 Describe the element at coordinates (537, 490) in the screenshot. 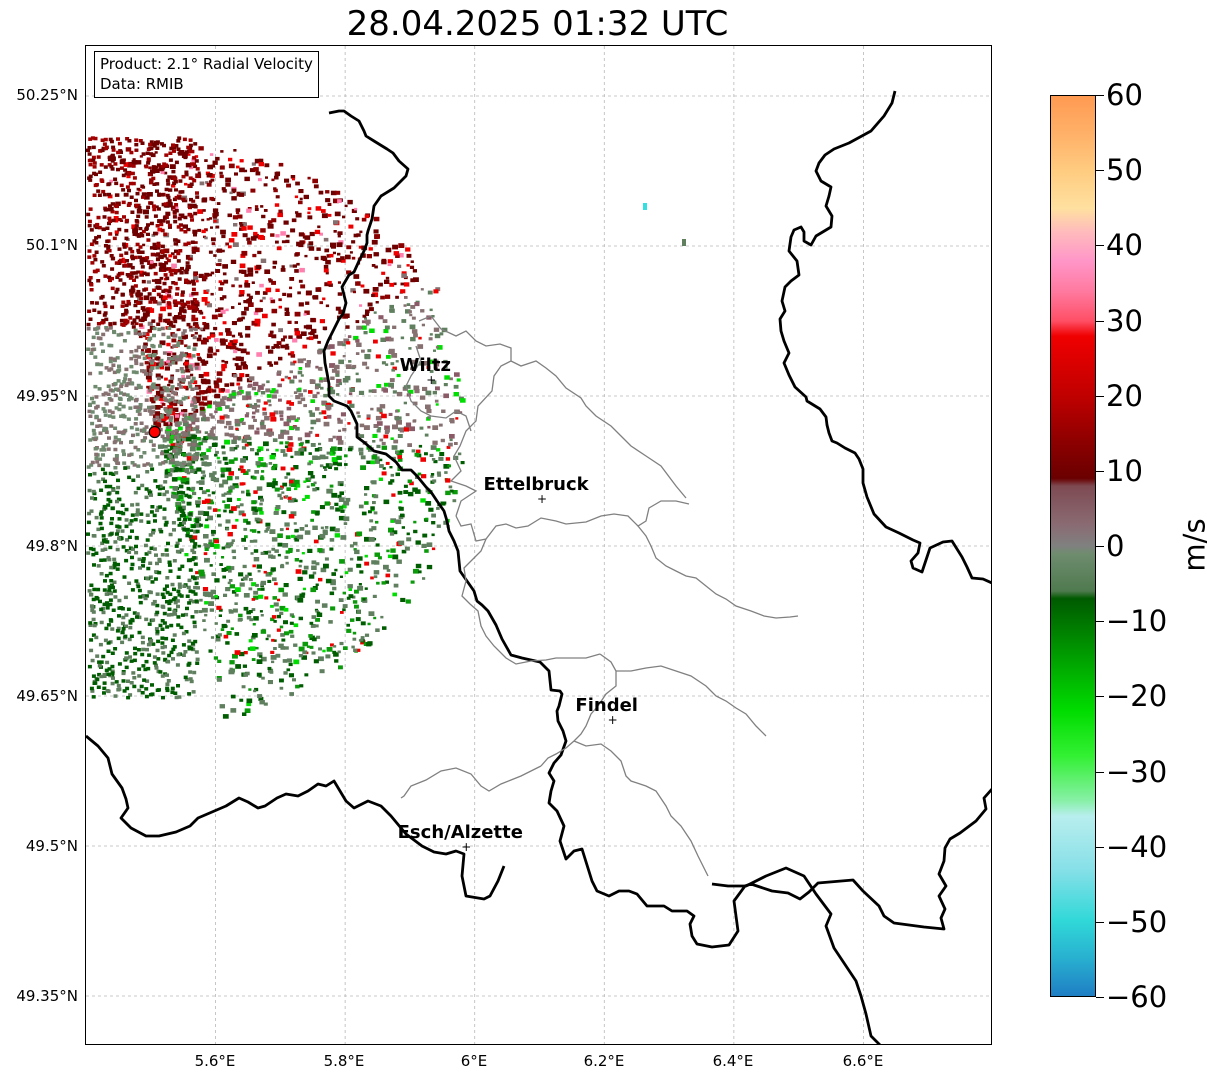

I see `city-marker: +Ettelbruck` at that location.